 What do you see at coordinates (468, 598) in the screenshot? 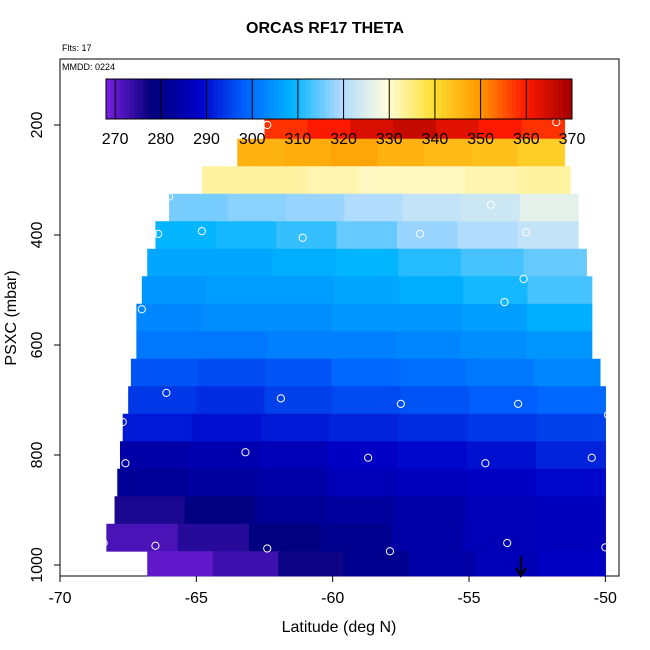
I see `x-tick-label: -55` at bounding box center [468, 598].